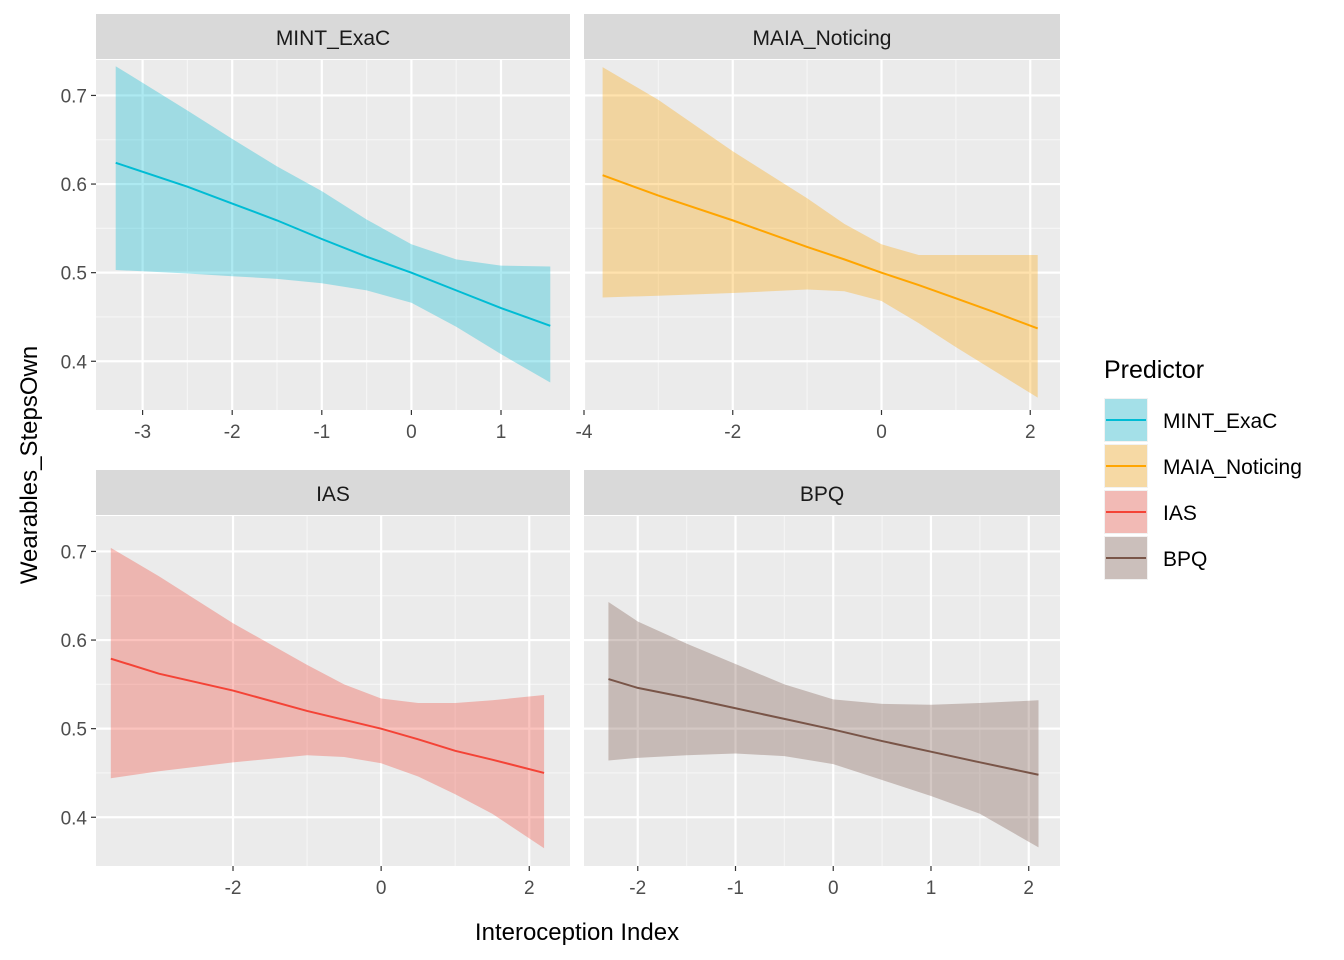  I want to click on panel-bg-maia-noticing, so click(822, 235).